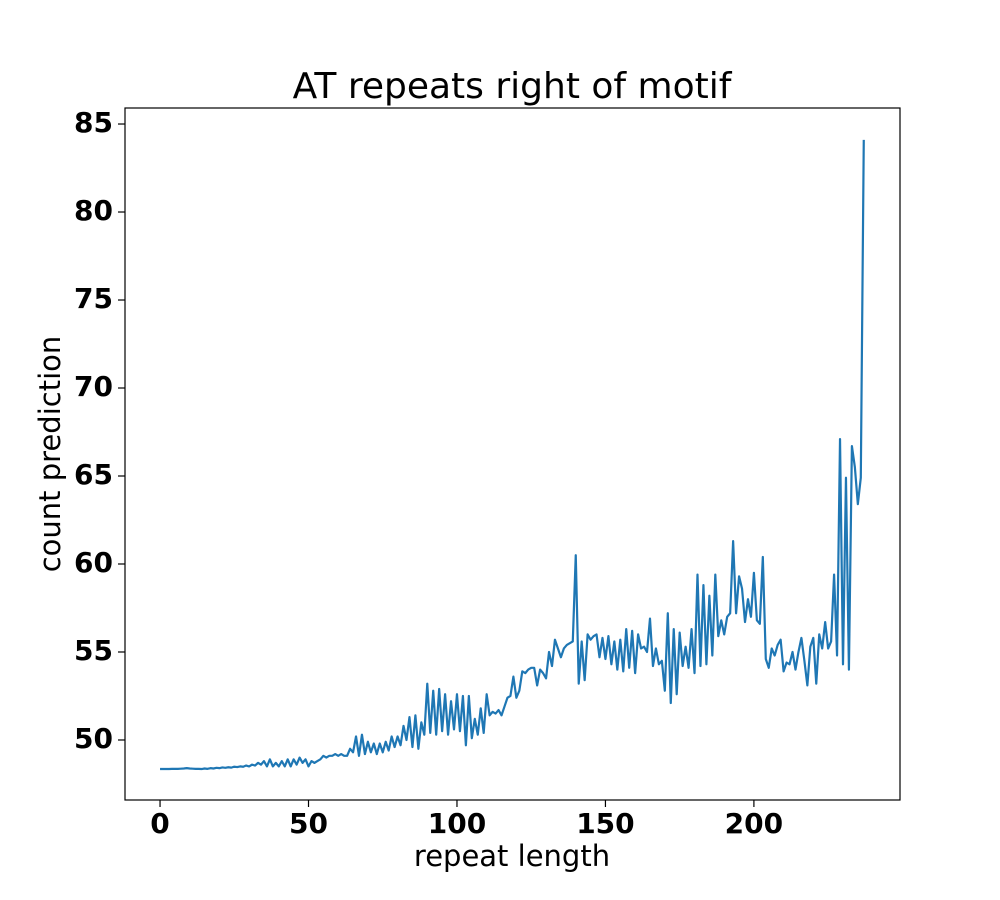 The width and height of the screenshot is (1000, 900). What do you see at coordinates (93, 738) in the screenshot?
I see `y-tick-label: 50` at bounding box center [93, 738].